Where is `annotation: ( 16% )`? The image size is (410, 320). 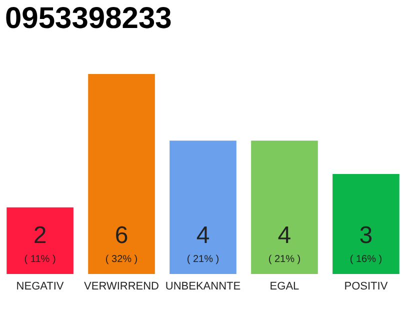 annotation: ( 16% ) is located at coordinates (366, 259).